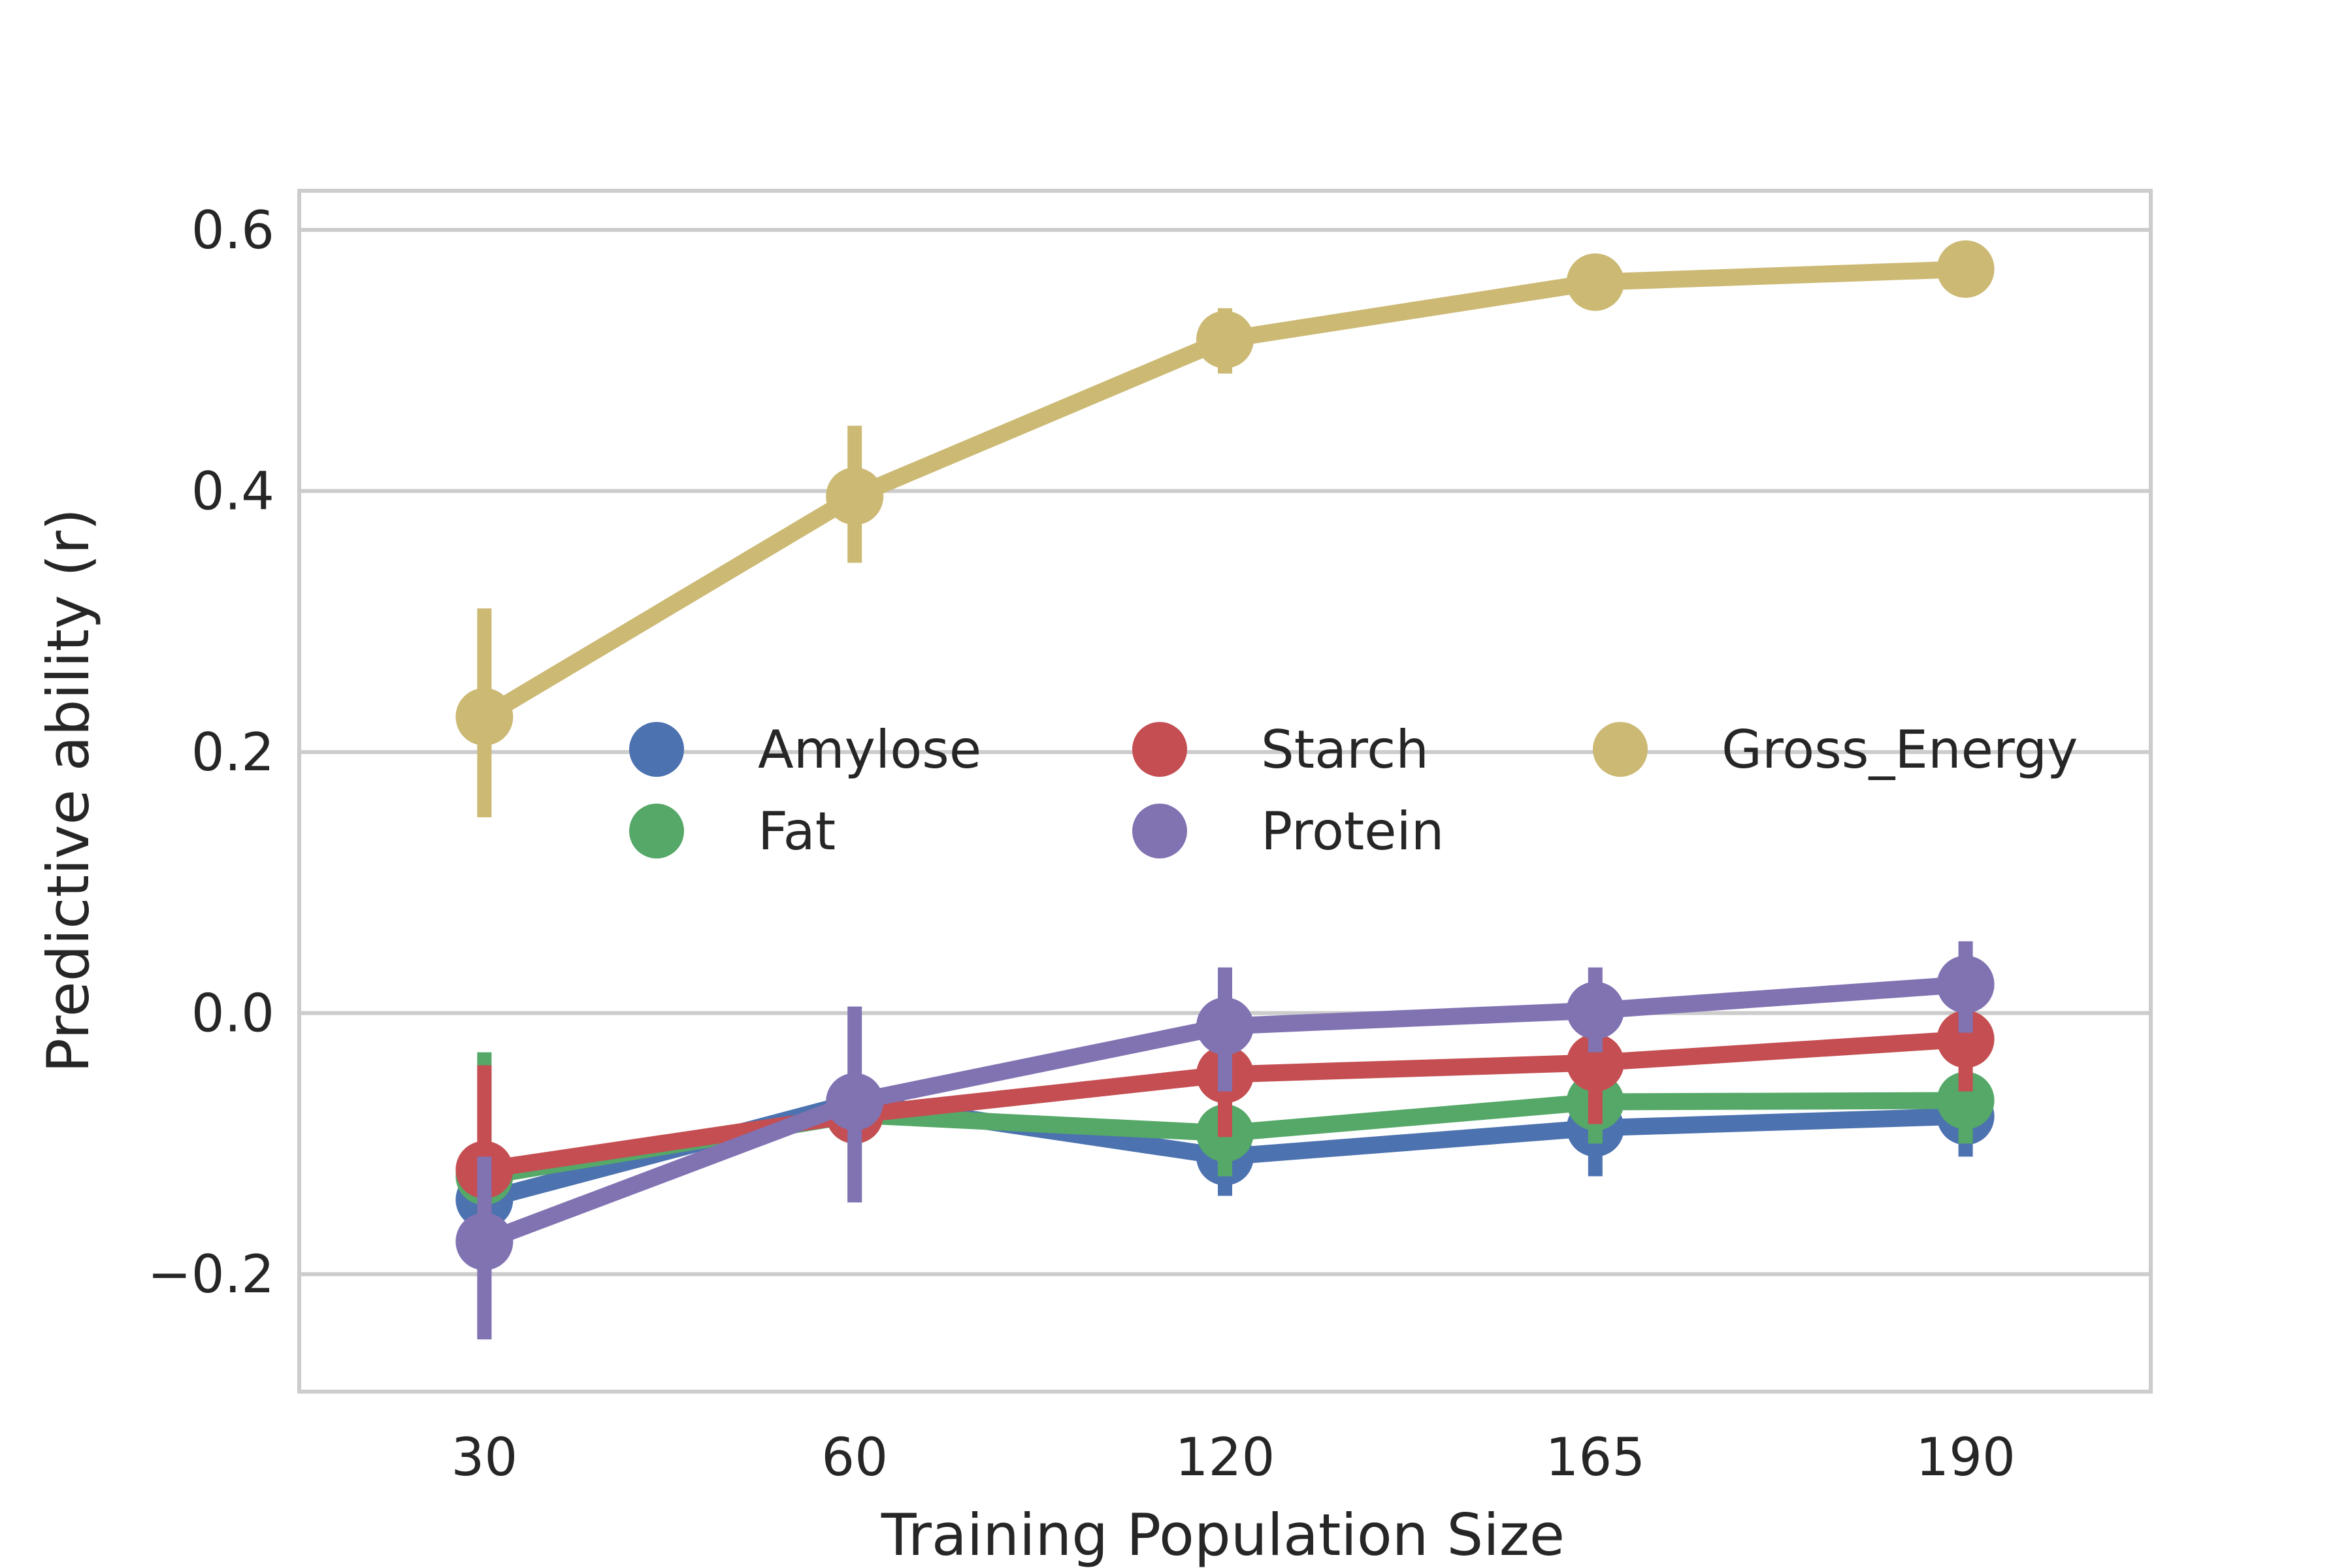 This screenshot has height=1568, width=2352. What do you see at coordinates (1900, 749) in the screenshot?
I see `legend-label: Gross_Energy` at bounding box center [1900, 749].